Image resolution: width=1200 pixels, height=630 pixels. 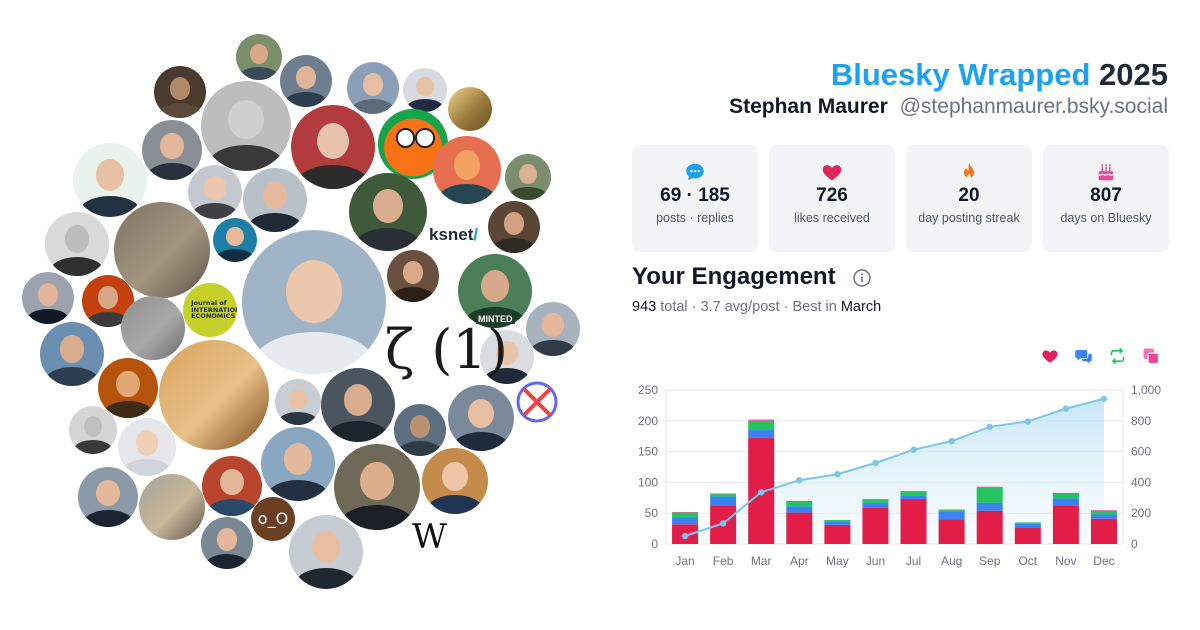 I want to click on y-tick-label-right: 400, so click(x=1141, y=482).